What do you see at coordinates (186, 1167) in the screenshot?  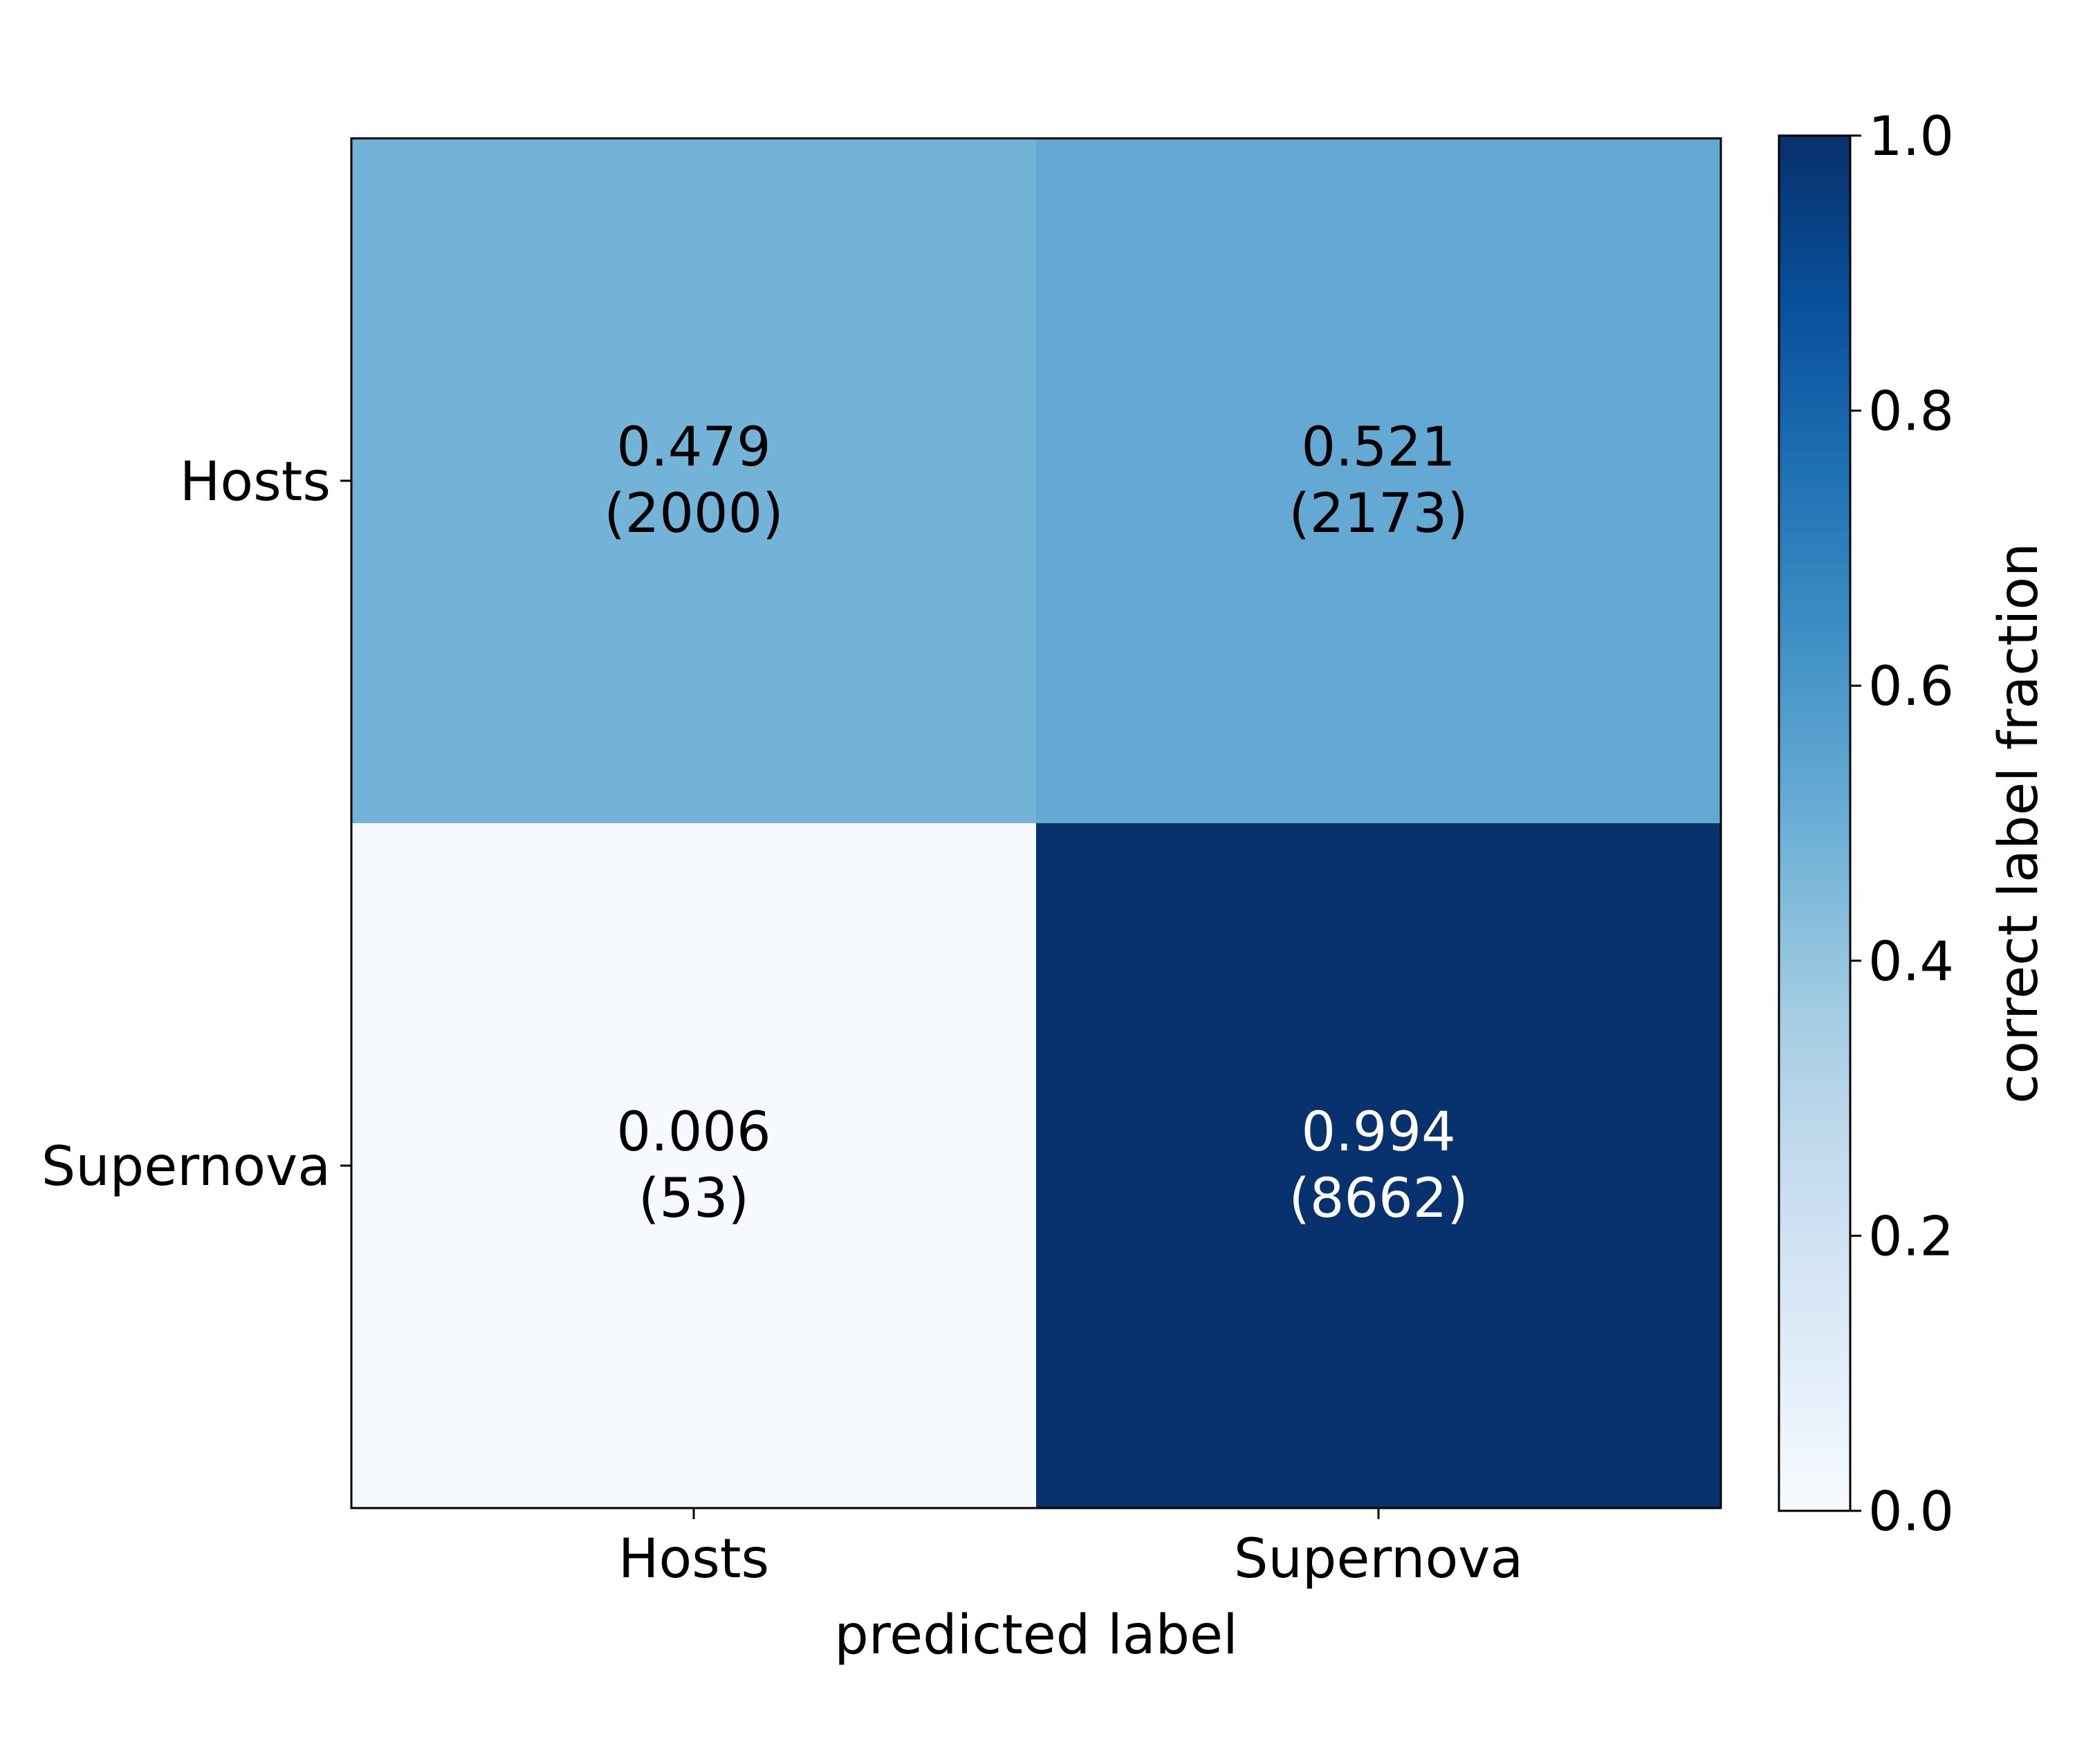 I see `y-tick-label: Supernova` at bounding box center [186, 1167].